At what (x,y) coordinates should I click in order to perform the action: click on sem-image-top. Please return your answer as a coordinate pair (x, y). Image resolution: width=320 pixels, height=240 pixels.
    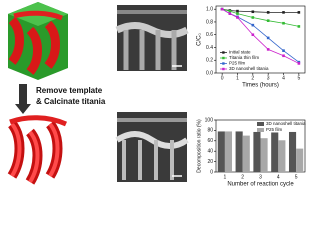
    Looking at the image, I should click on (152, 38).